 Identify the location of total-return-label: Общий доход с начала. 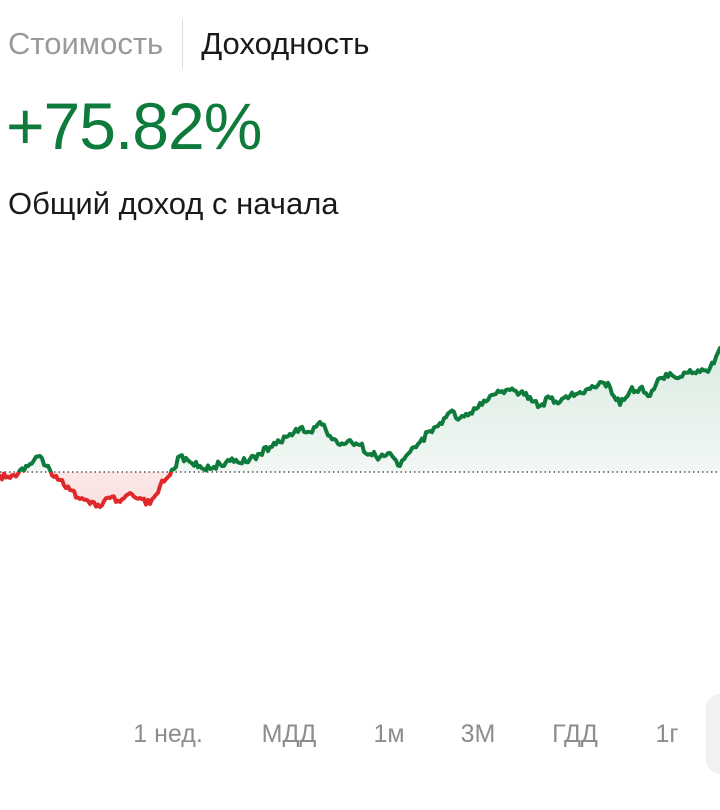
(173, 203).